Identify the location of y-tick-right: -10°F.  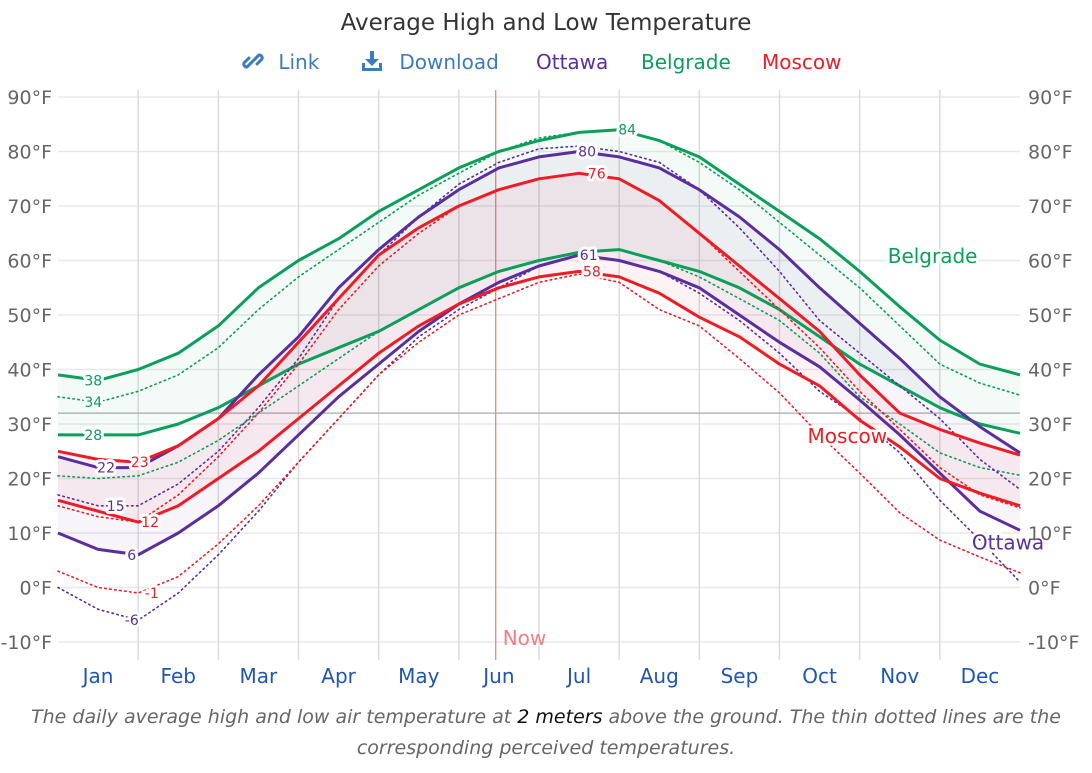
(1053, 643).